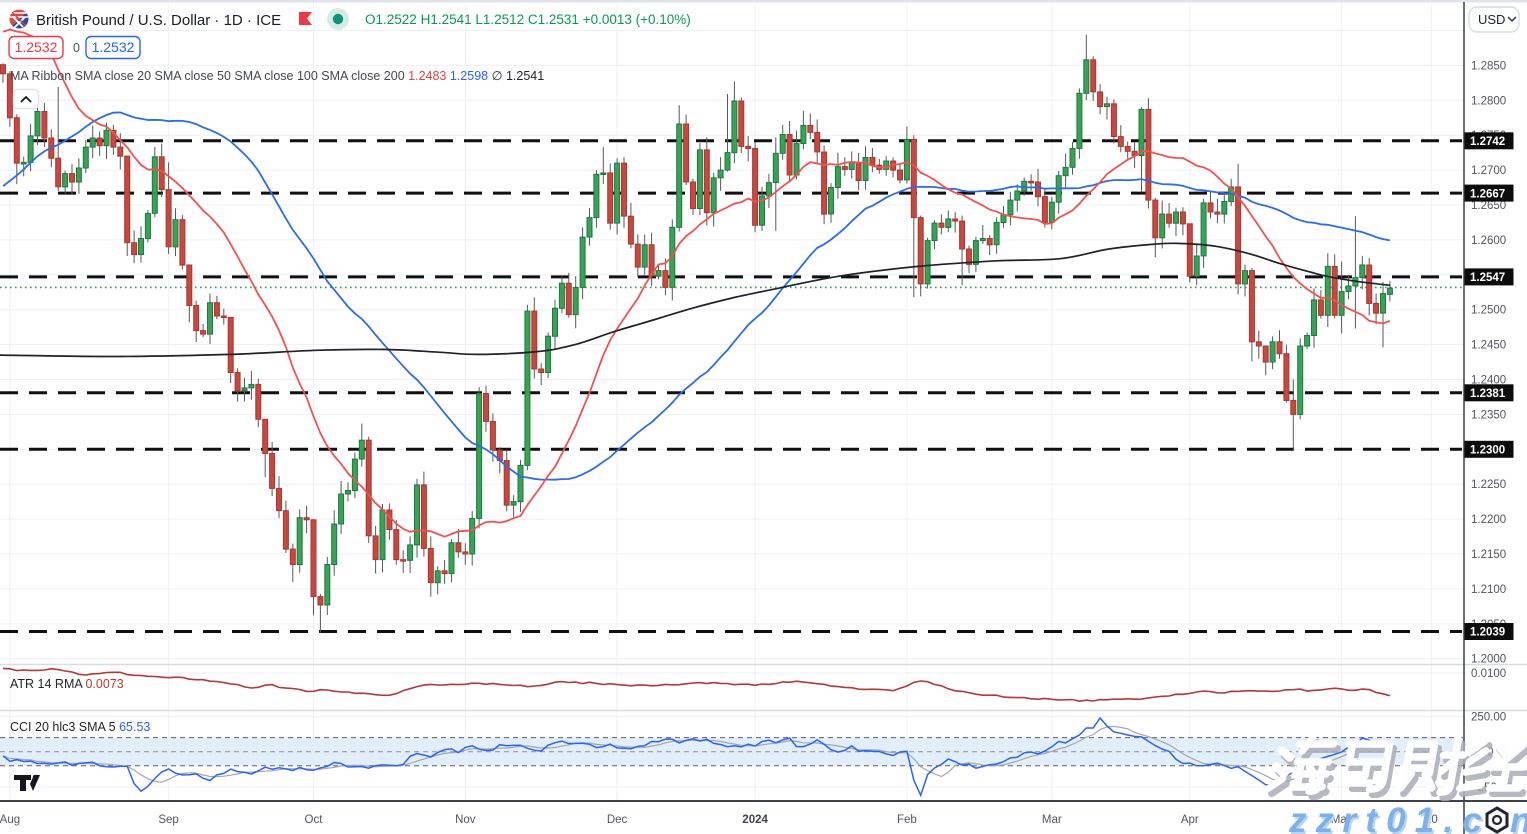 This screenshot has height=834, width=1527. What do you see at coordinates (1488, 101) in the screenshot?
I see `svg-text: 1.2800` at bounding box center [1488, 101].